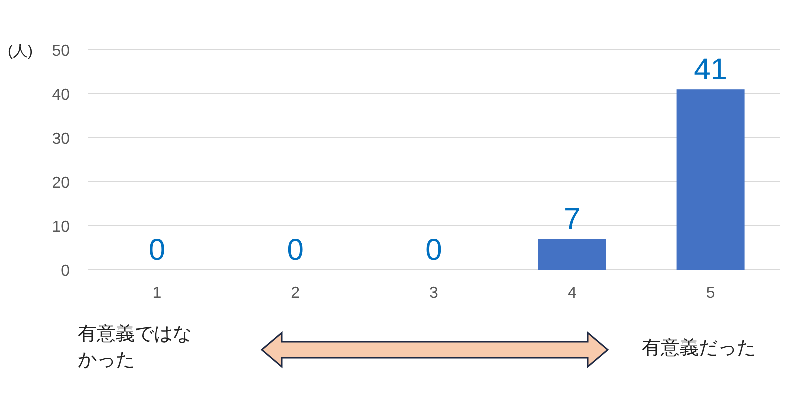  Describe the element at coordinates (61, 183) in the screenshot. I see `y-tick-label: 20` at that location.